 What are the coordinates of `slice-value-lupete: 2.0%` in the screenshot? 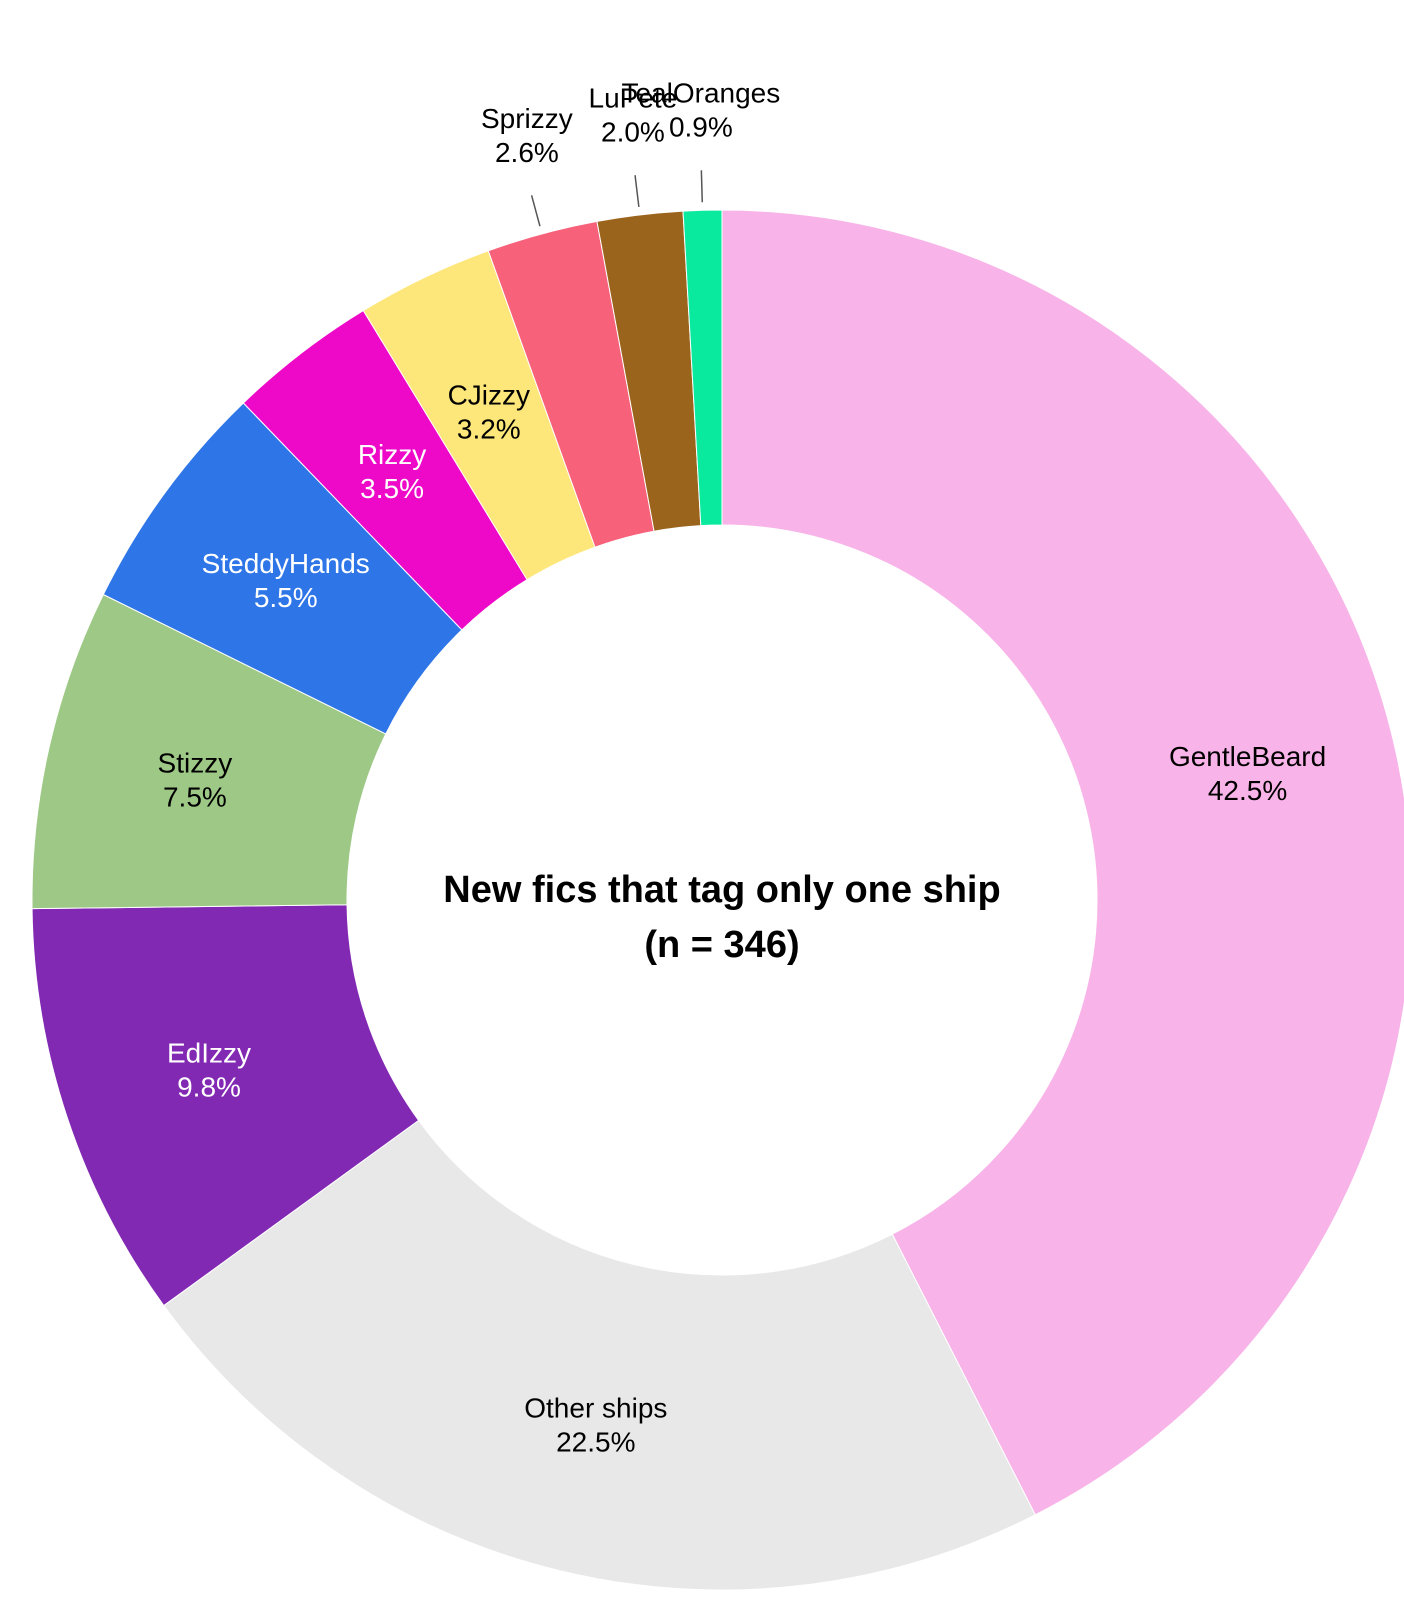 It's located at (633, 131).